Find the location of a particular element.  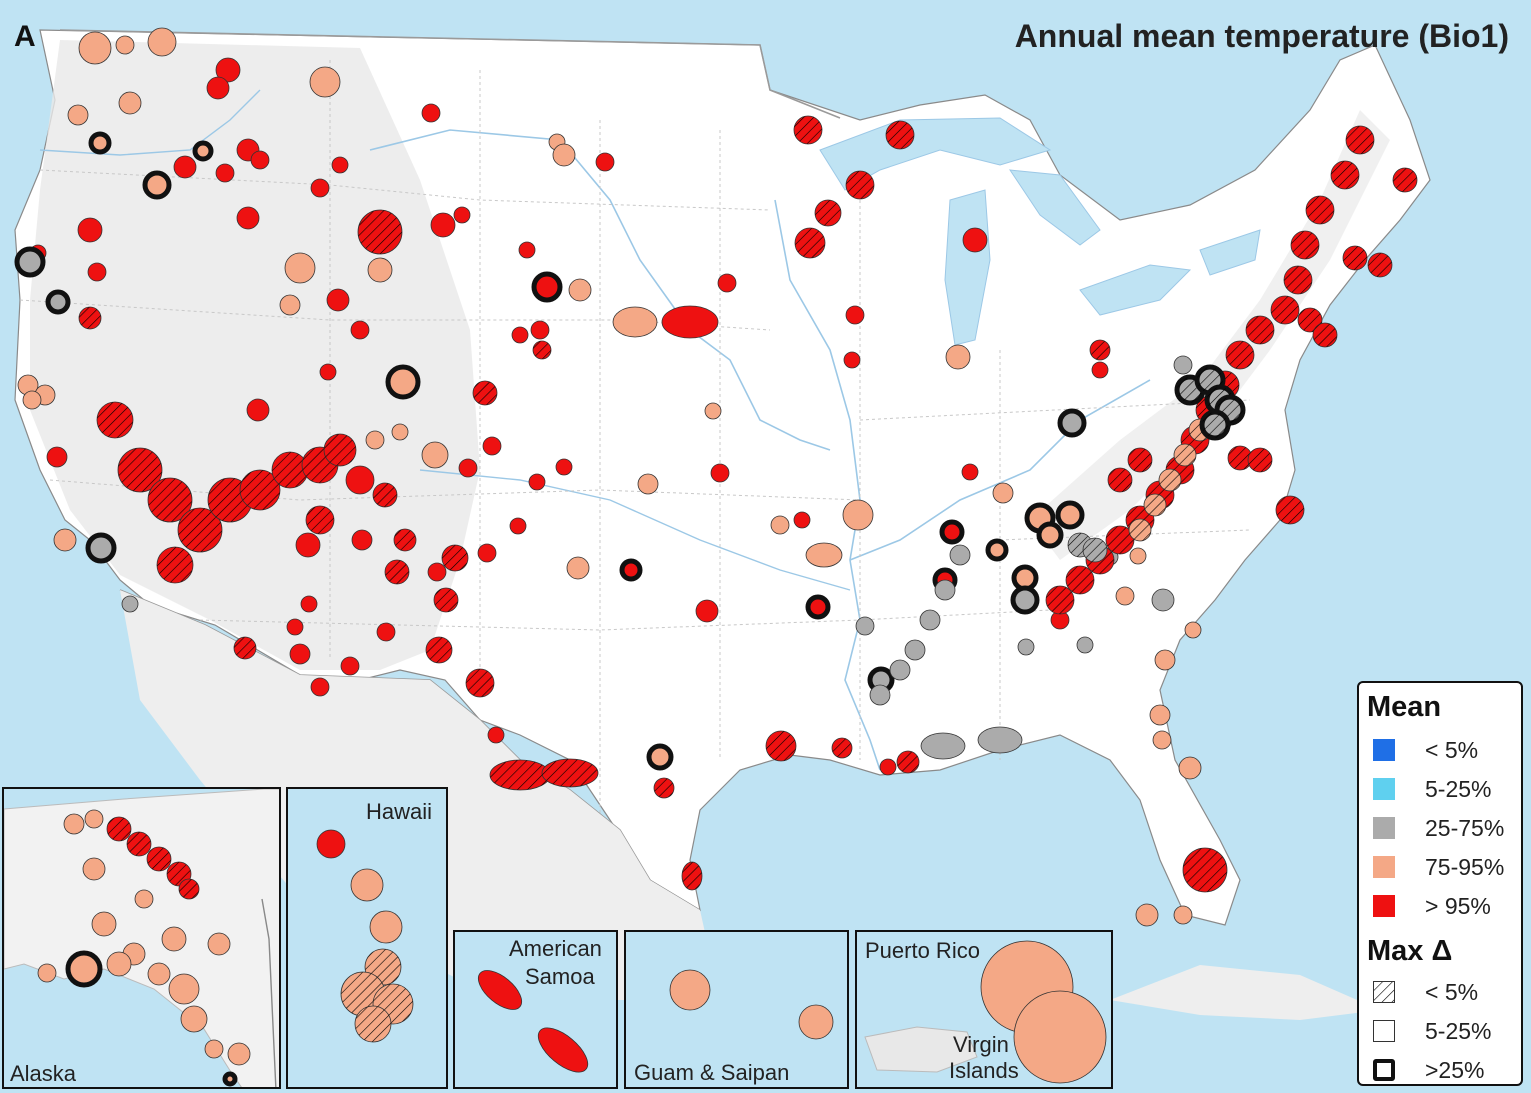

legend-item-thin-outline: 5-25% is located at coordinates (1448, 1031).